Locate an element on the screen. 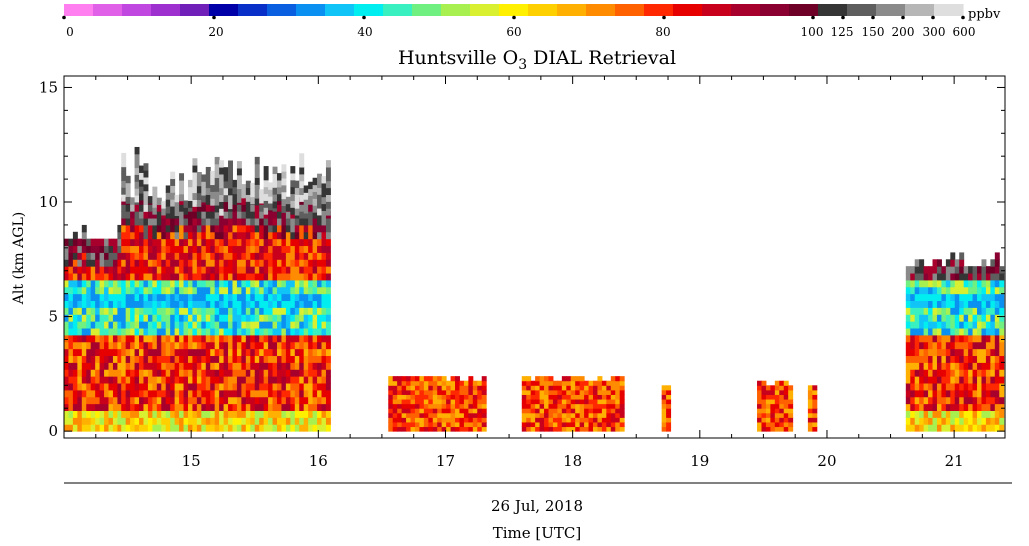 This screenshot has width=1029, height=546. colorbar-tick is located at coordinates (364, 17).